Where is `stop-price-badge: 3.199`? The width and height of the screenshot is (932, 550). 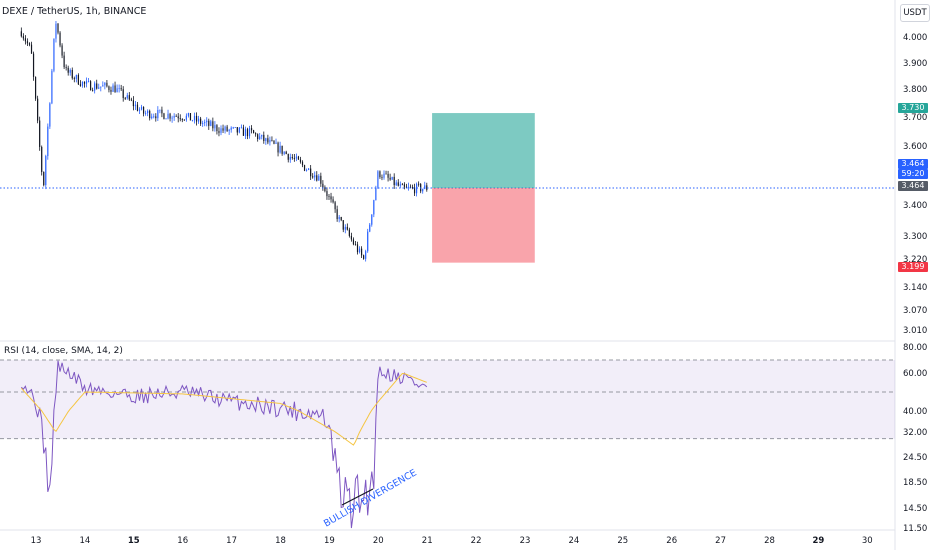
stop-price-badge: 3.199 is located at coordinates (913, 267).